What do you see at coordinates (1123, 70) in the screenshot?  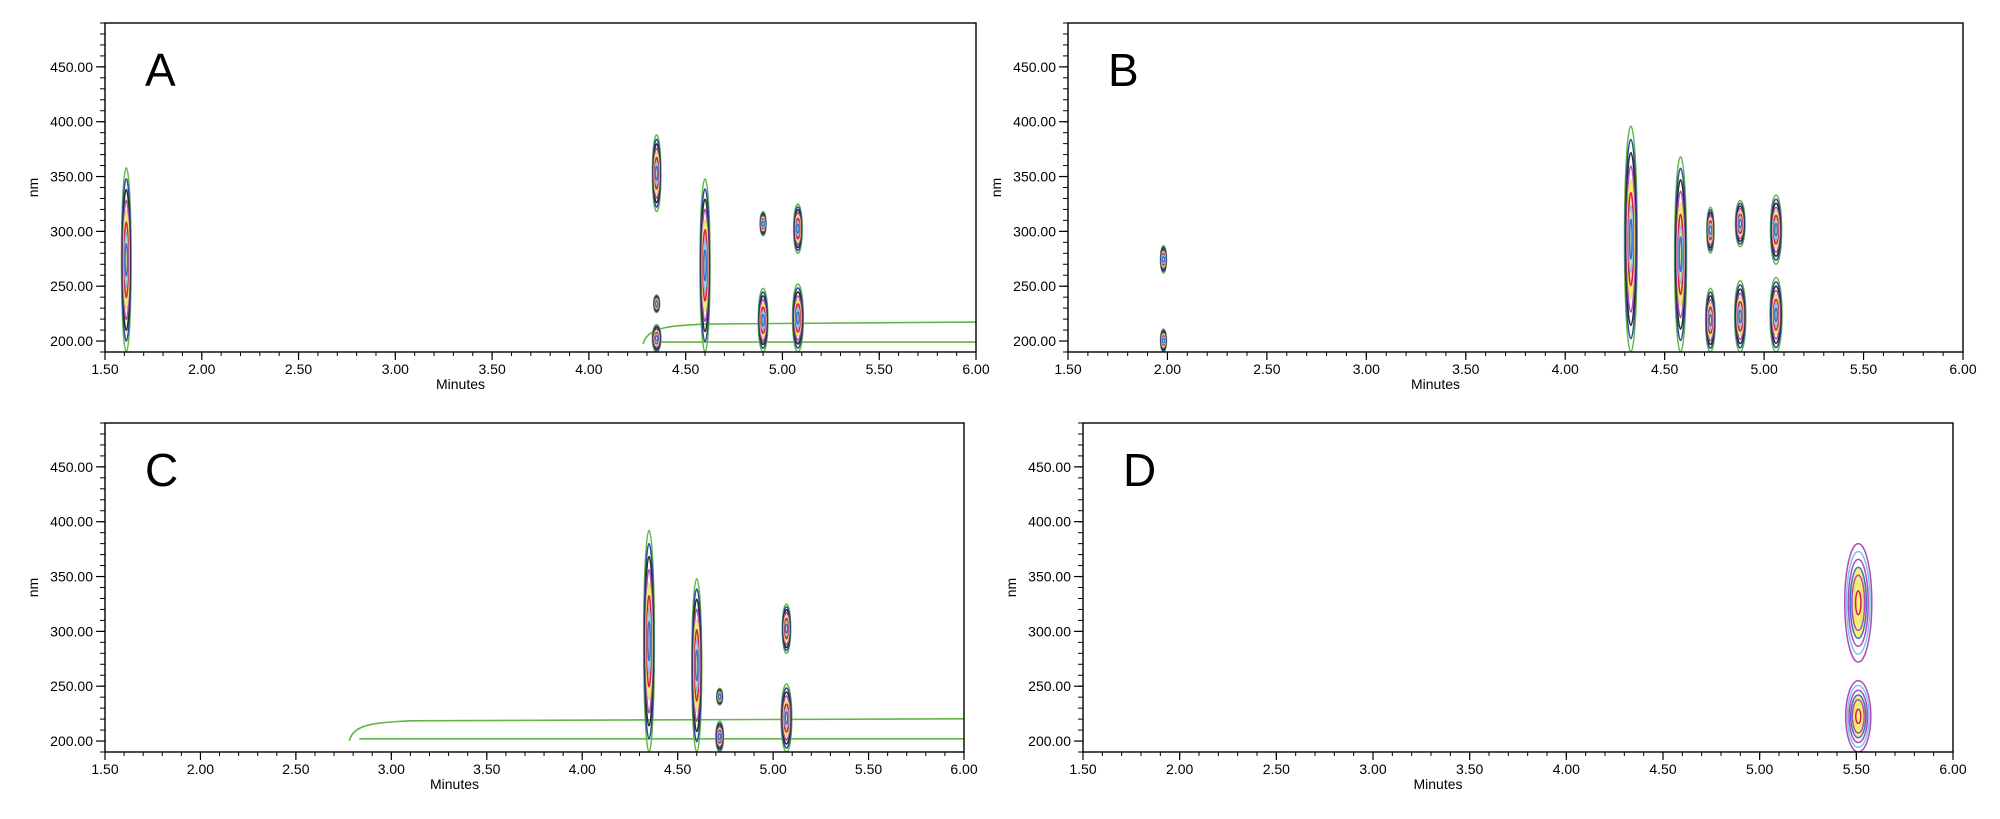 I see `panel-label: B` at bounding box center [1123, 70].